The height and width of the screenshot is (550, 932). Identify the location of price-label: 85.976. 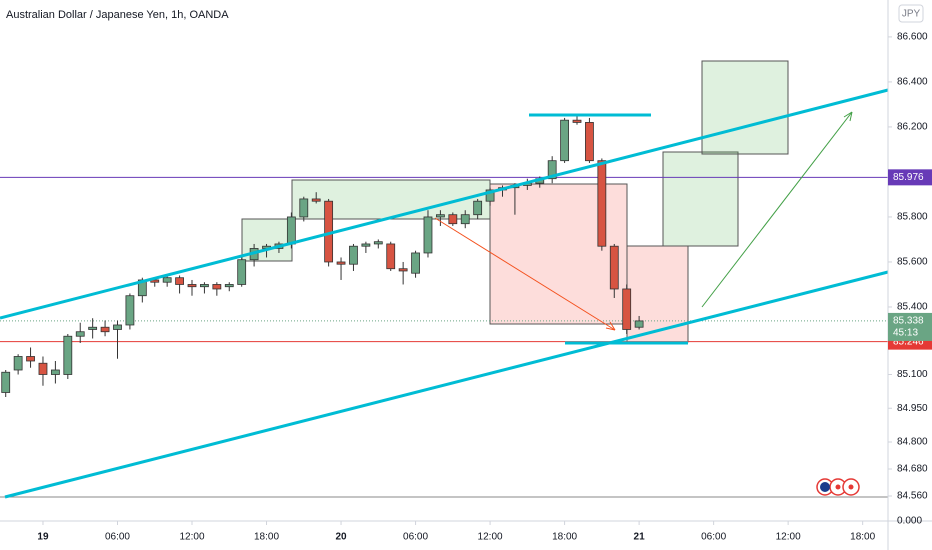
(908, 177).